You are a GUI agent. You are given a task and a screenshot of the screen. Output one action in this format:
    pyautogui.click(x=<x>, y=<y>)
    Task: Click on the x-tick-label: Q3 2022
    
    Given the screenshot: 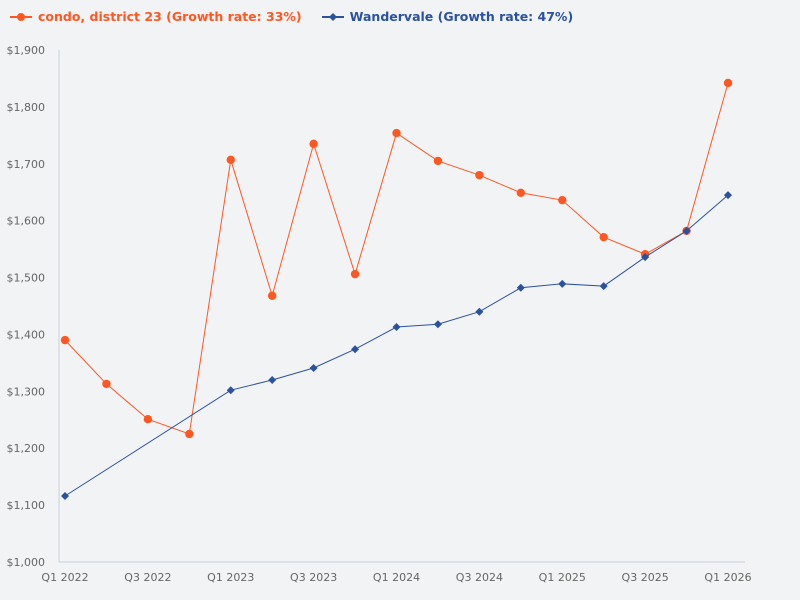 What is the action you would take?
    pyautogui.click(x=147, y=577)
    